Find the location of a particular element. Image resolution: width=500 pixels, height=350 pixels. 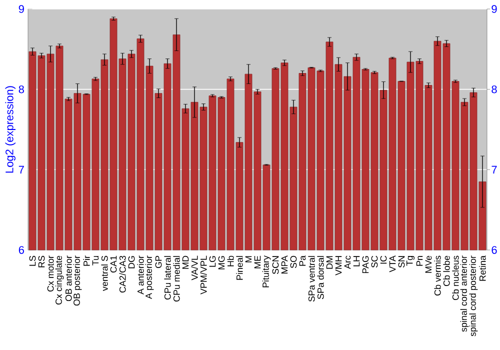

x-tick-label: Pineal is located at coordinates (239, 268).